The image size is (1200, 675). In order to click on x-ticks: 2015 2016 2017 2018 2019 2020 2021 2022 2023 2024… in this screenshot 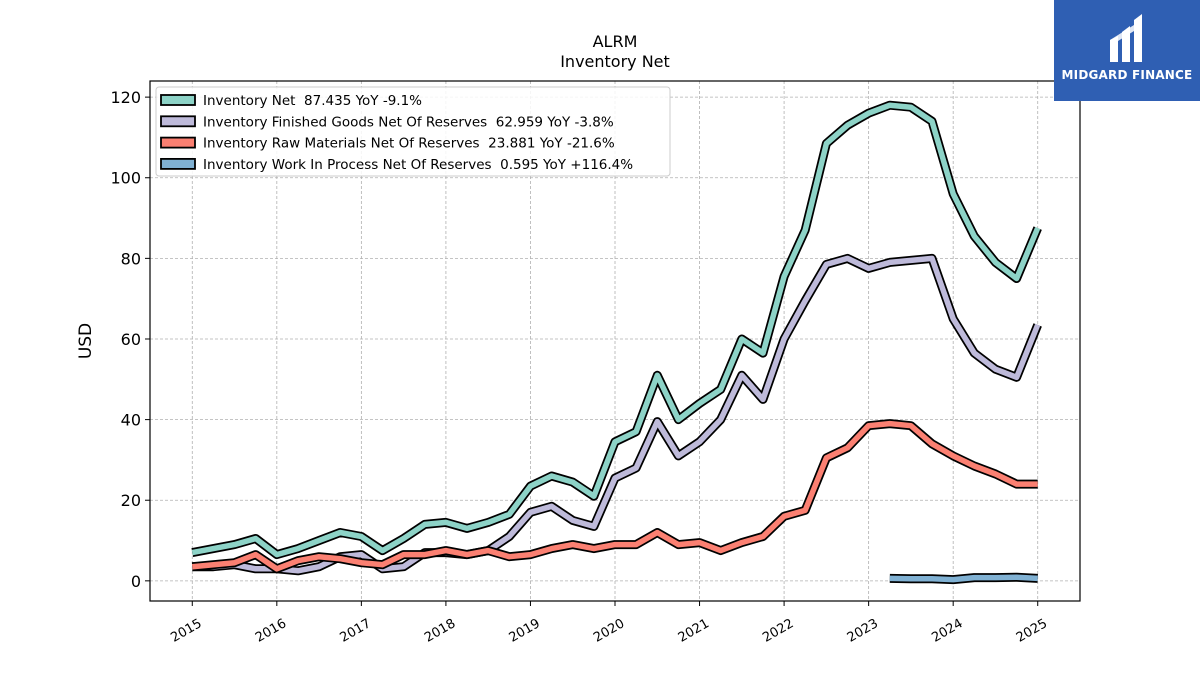, I will do `click(609, 623)`.